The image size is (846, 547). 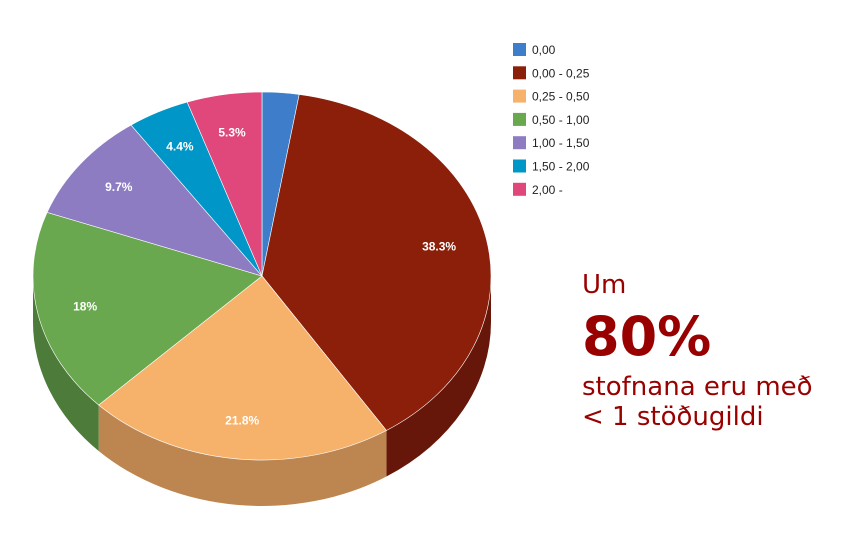 I want to click on pie-data-label: 18%, so click(x=85, y=307).